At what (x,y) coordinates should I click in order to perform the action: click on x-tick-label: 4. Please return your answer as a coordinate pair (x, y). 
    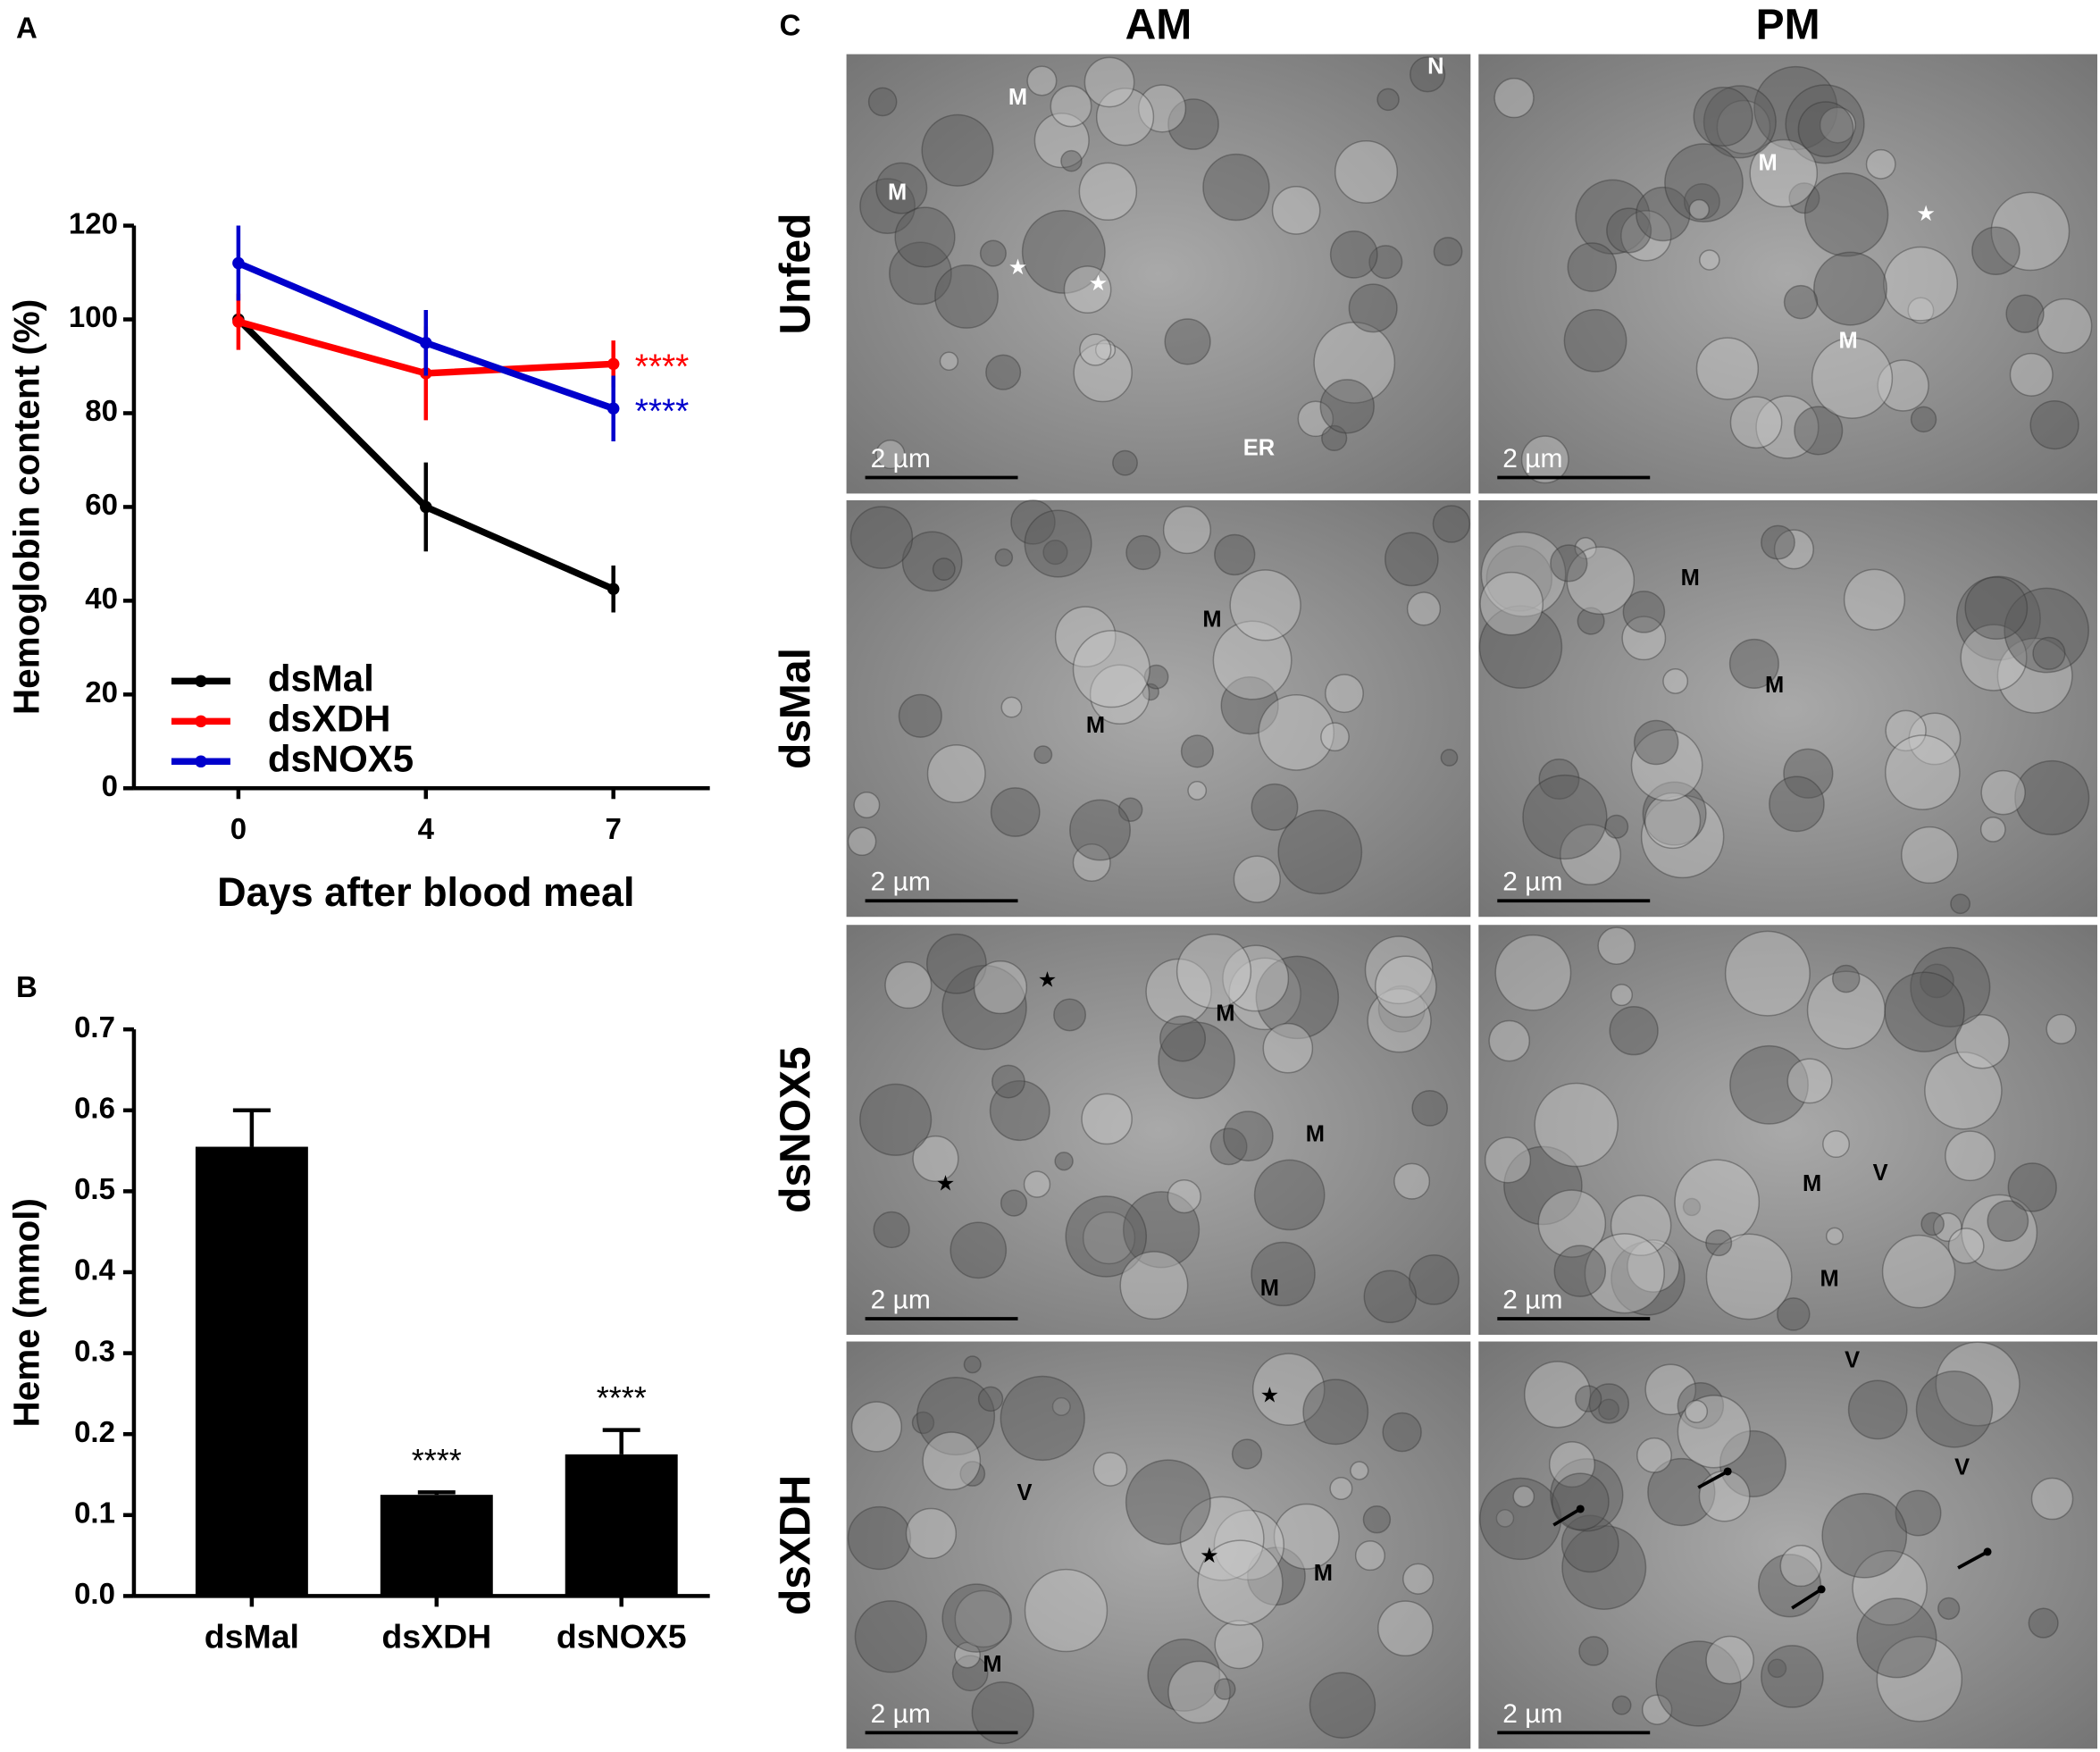
    Looking at the image, I should click on (426, 828).